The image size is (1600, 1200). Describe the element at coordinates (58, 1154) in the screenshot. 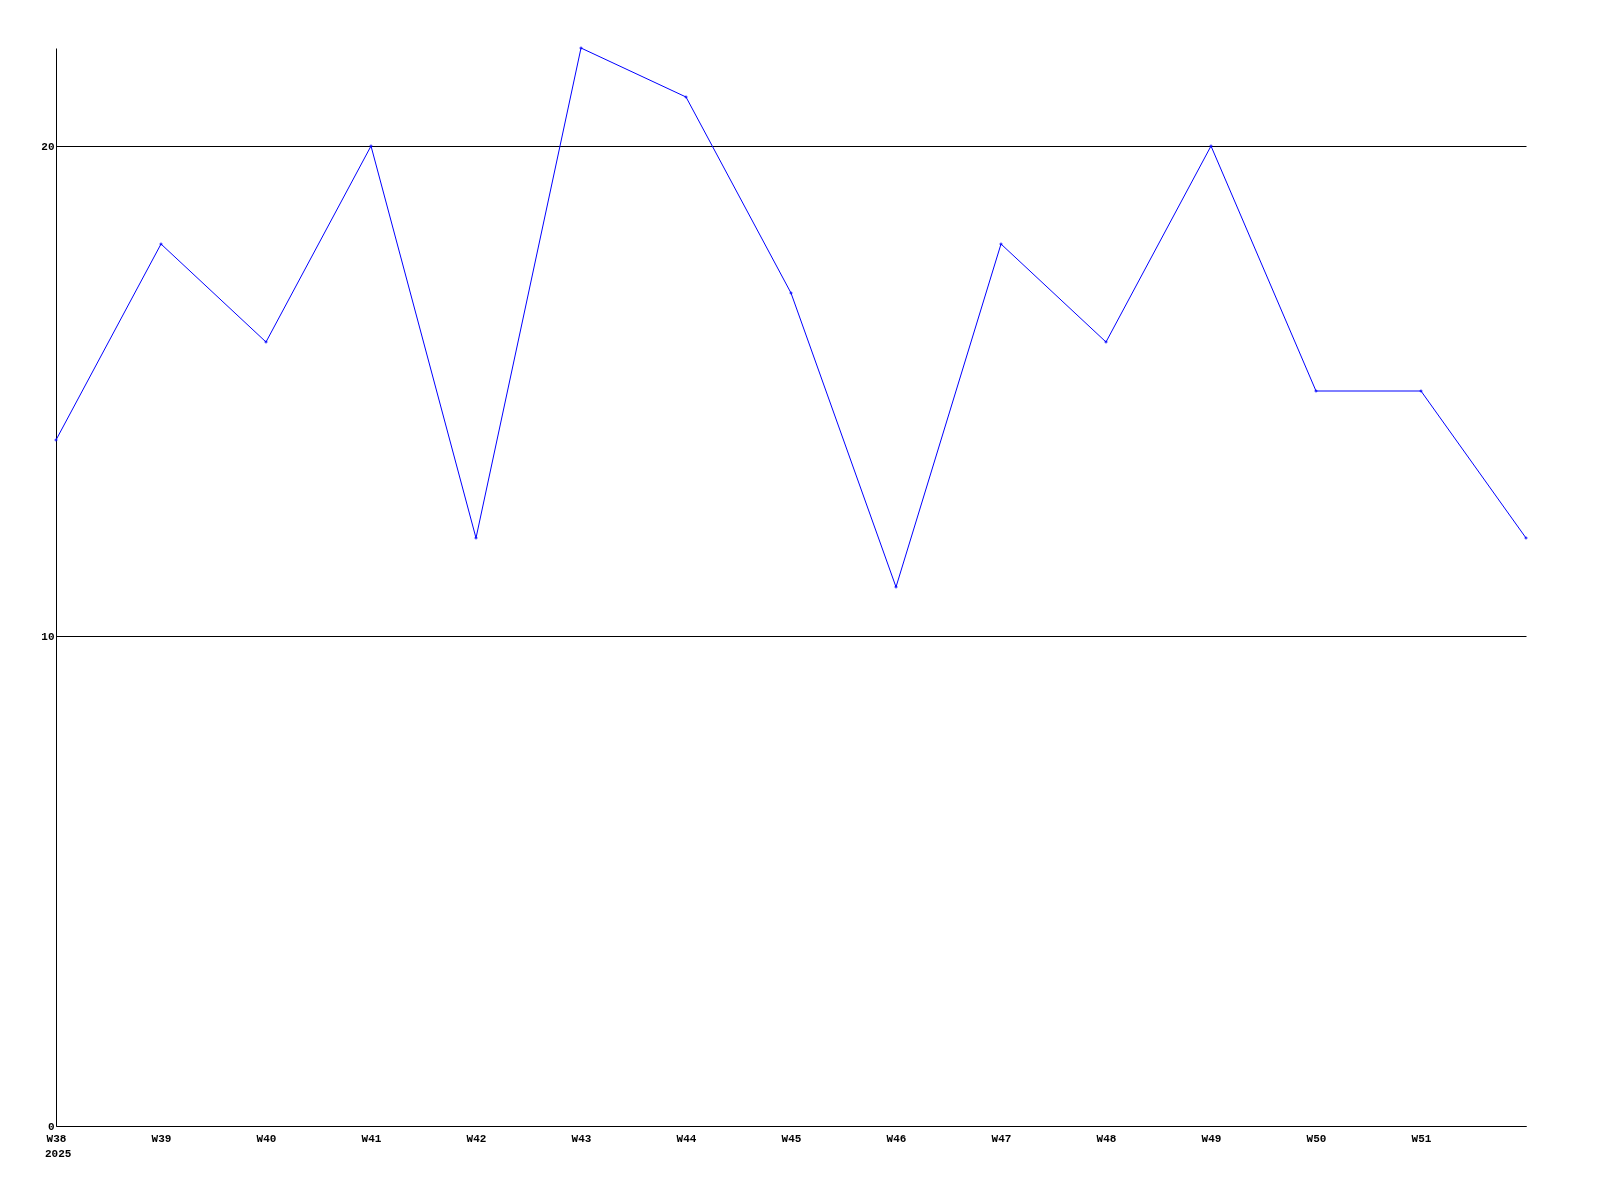

I see `text: 2025` at that location.